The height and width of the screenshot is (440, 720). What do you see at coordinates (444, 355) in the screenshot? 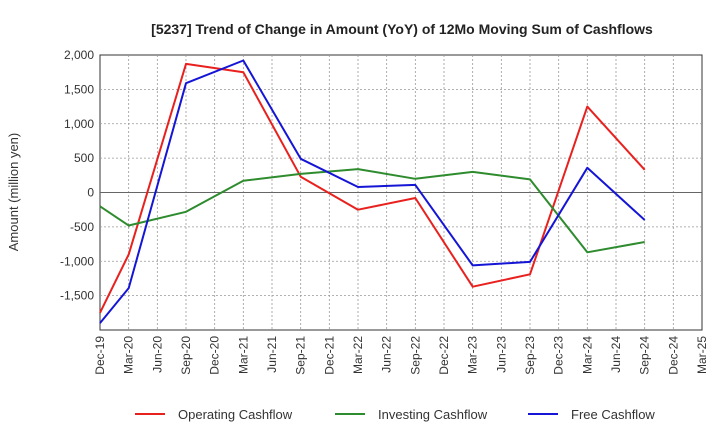
I see `x-tick-label: Dec-22` at bounding box center [444, 355].